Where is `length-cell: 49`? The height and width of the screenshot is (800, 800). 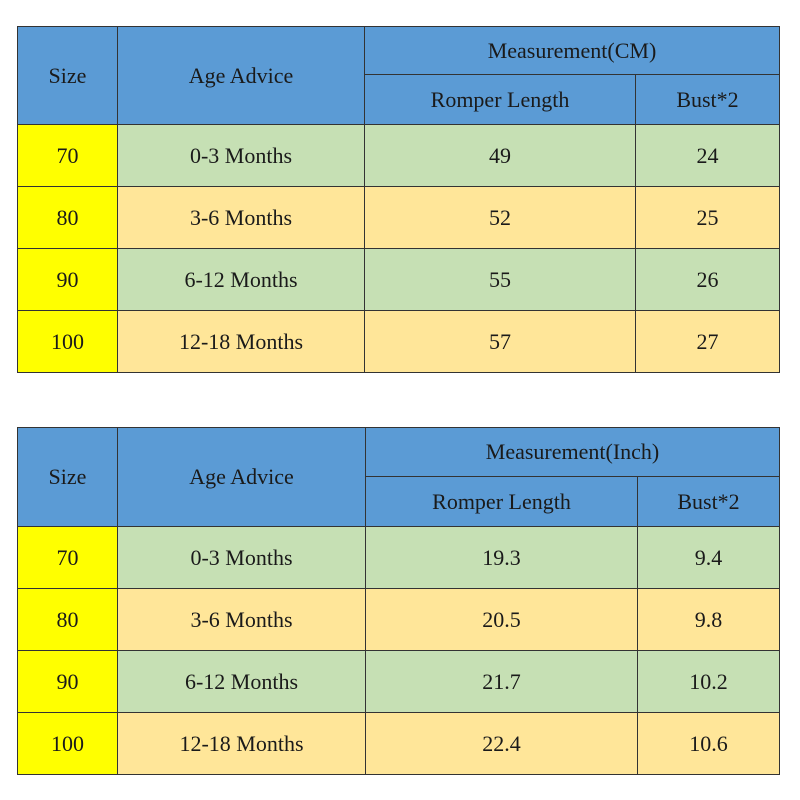
length-cell: 49 is located at coordinates (500, 155).